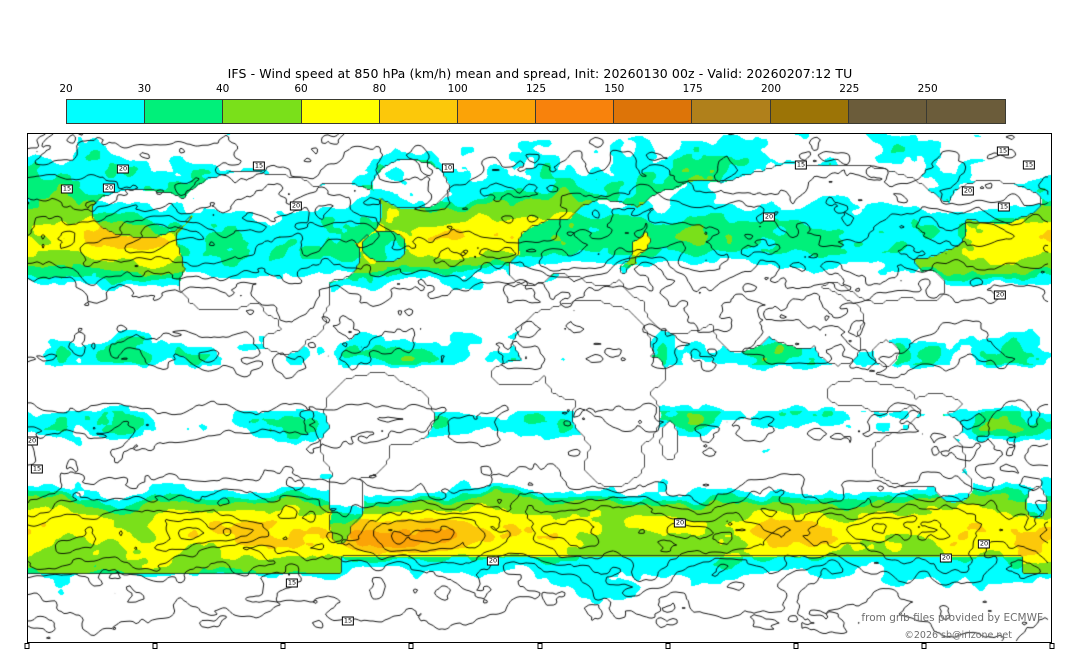 The image size is (1080, 658). I want to click on colorbar: 20 30 40 60 80 100 125 150 175 200 225 250, so click(532, 103).